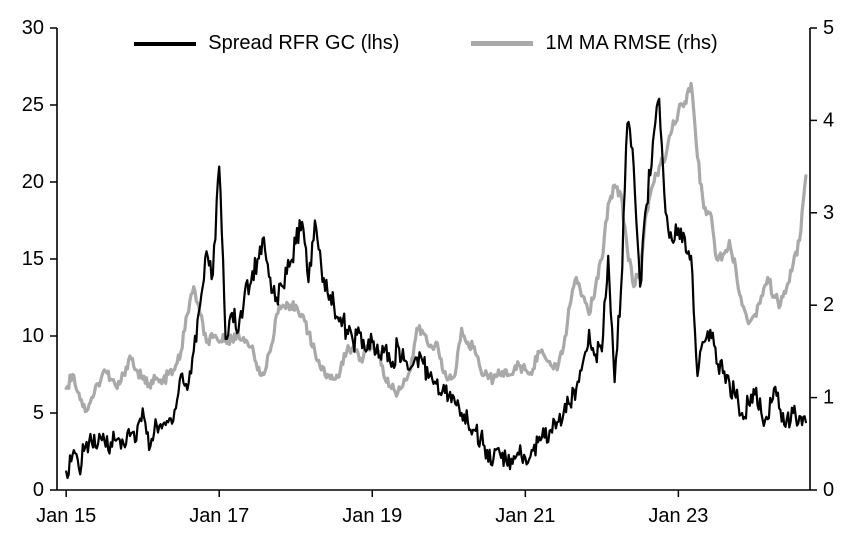  What do you see at coordinates (828, 398) in the screenshot?
I see `right-axis-tick-label: 1` at bounding box center [828, 398].